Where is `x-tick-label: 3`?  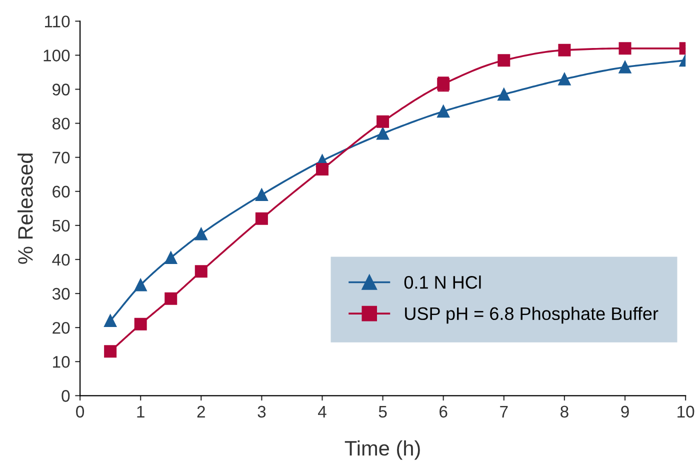 x-tick-label: 3 is located at coordinates (262, 412).